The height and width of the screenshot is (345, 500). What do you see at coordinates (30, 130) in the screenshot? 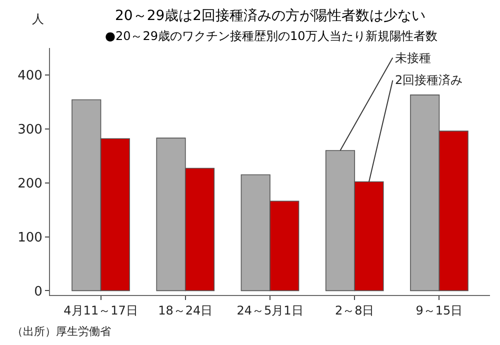
I see `y-tick-label: 300` at bounding box center [30, 130].